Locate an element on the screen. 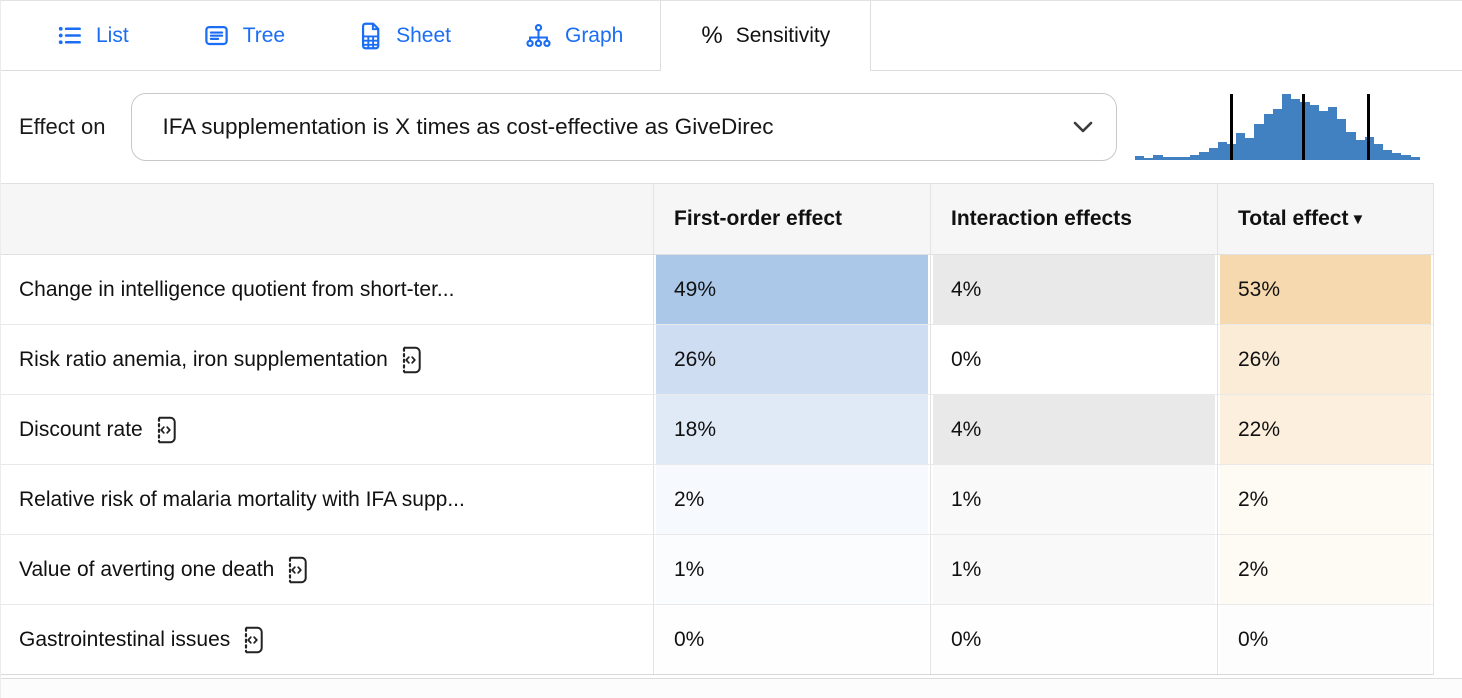 Image resolution: width=1462 pixels, height=698 pixels. list-icon is located at coordinates (69, 35).